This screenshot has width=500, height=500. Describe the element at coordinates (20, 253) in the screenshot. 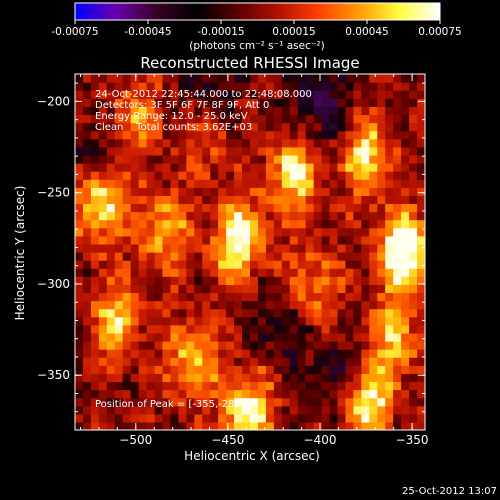

I see `y-axis-label: Heliocentric Y (arcsec)` at that location.